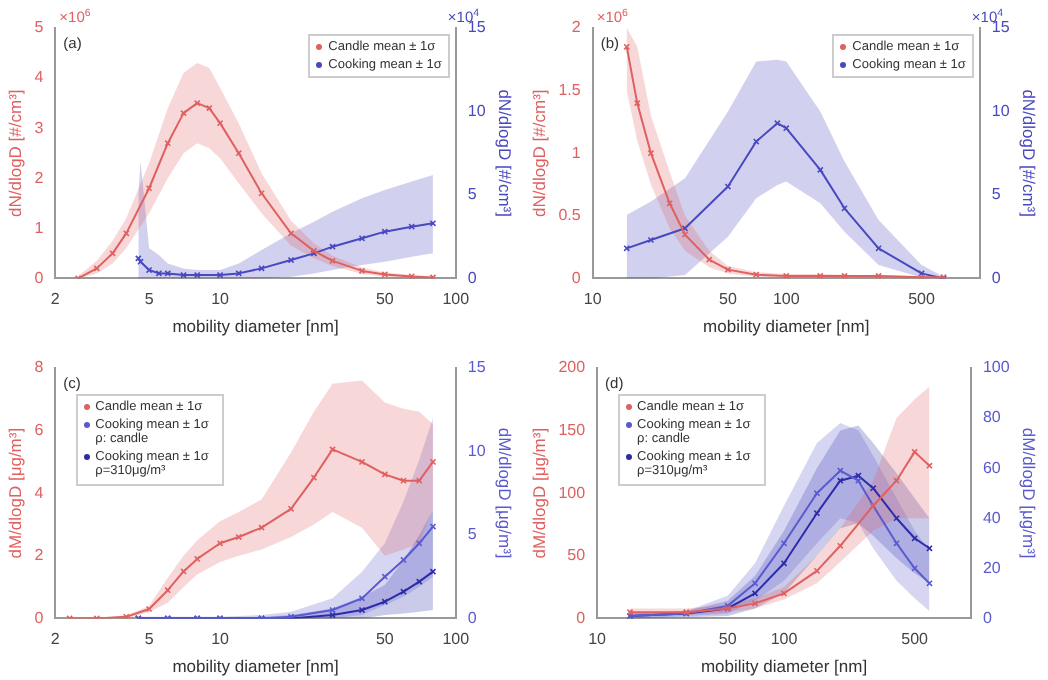  I want to click on y-tick-label: 150, so click(572, 430).